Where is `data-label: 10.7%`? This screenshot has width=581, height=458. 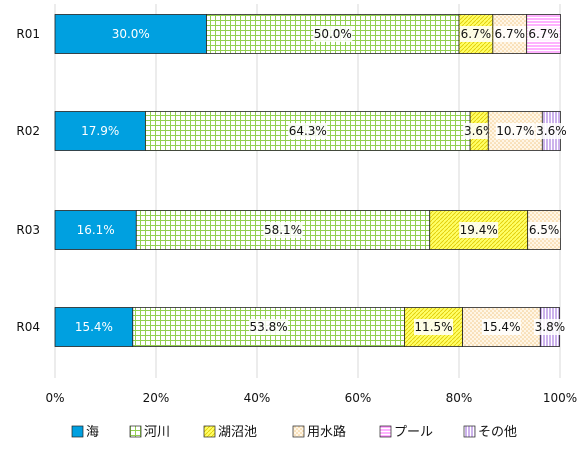
data-label: 10.7% is located at coordinates (515, 131).